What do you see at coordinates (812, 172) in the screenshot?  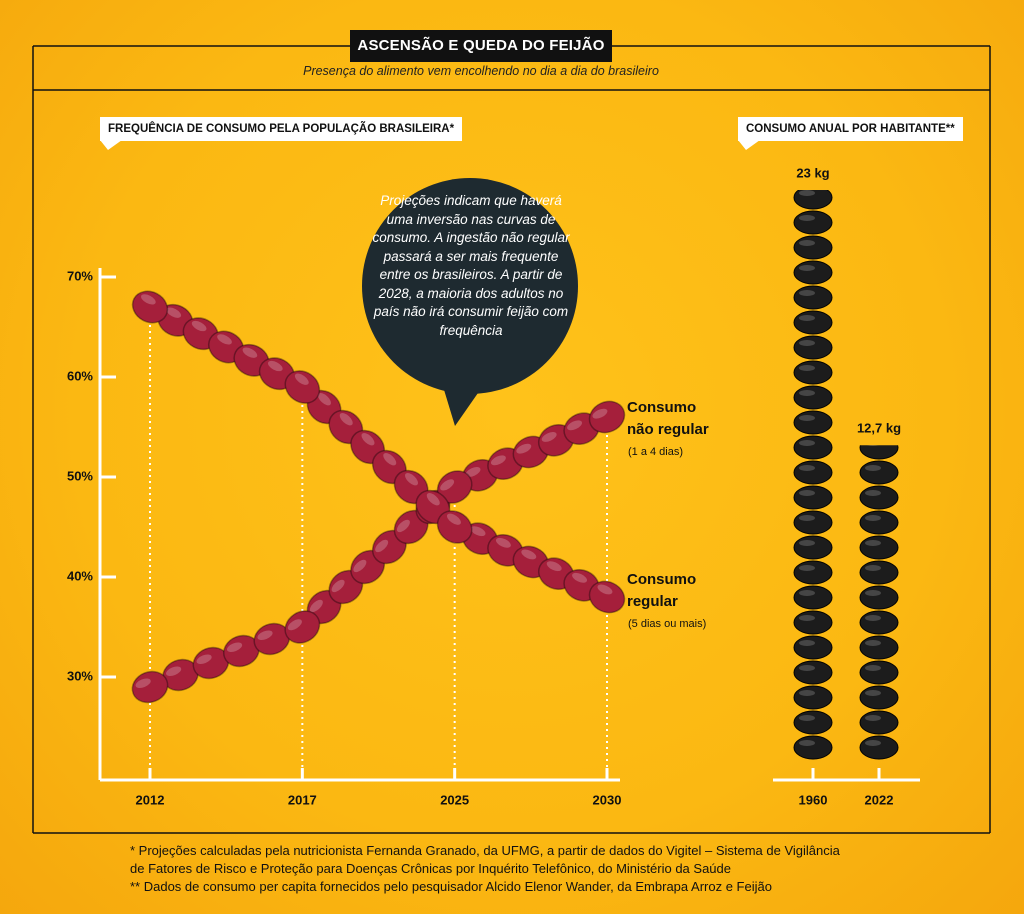 I see `value-label: 23 kg` at bounding box center [812, 172].